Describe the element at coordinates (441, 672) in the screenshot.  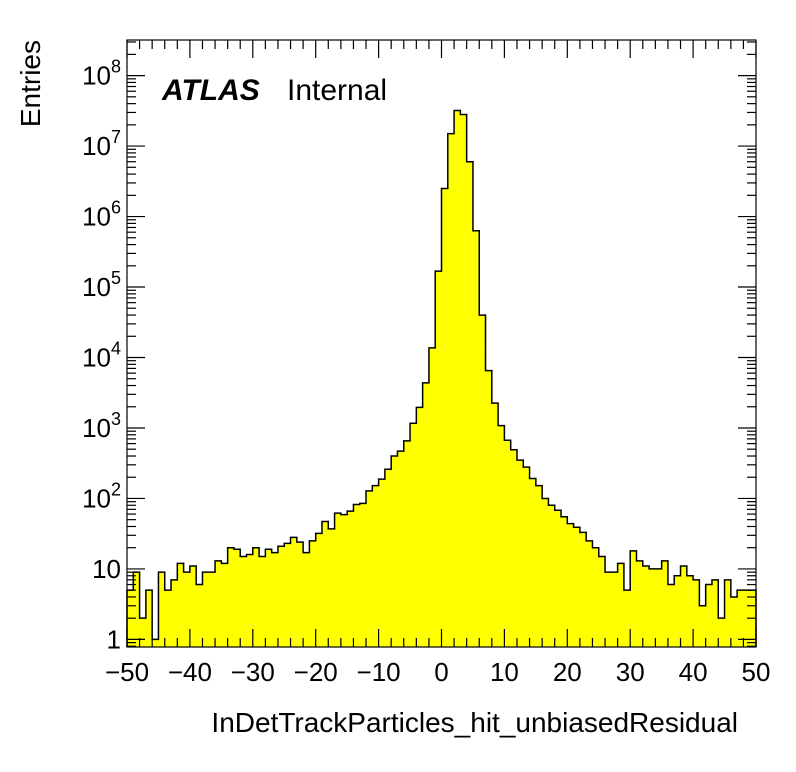
I see `x-tick-label: 0` at that location.